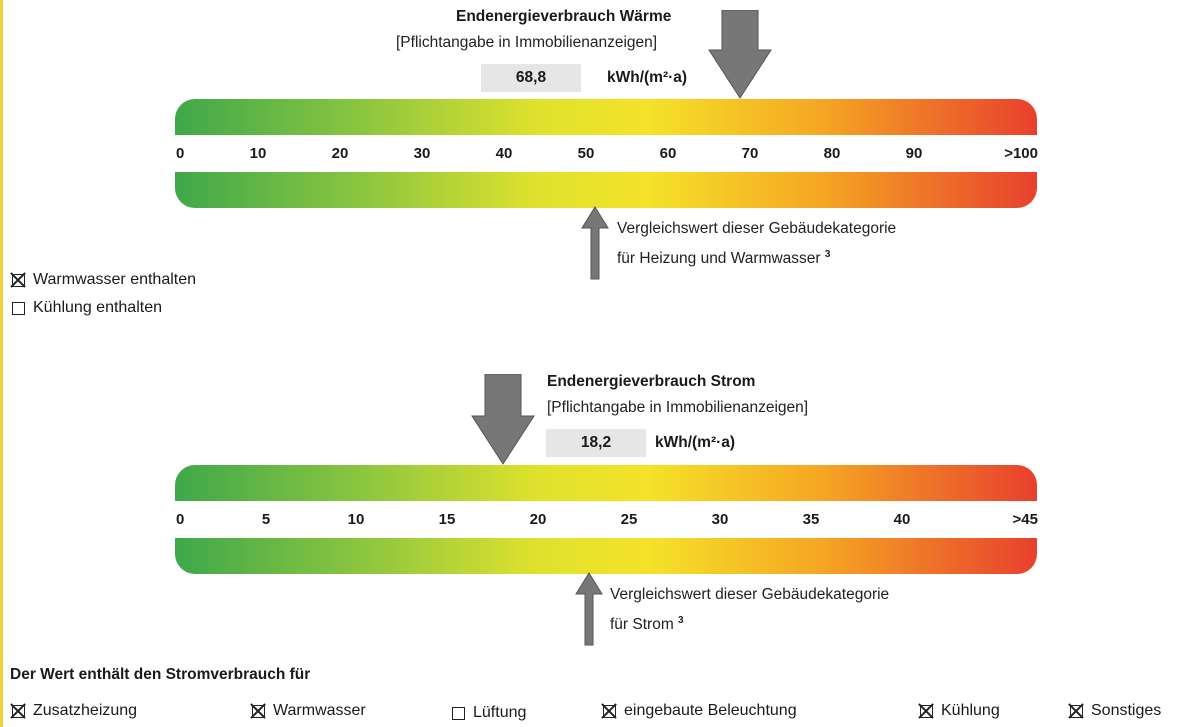 Image resolution: width=1193 pixels, height=727 pixels. I want to click on power-usage-item: Sonstiges, so click(1115, 711).